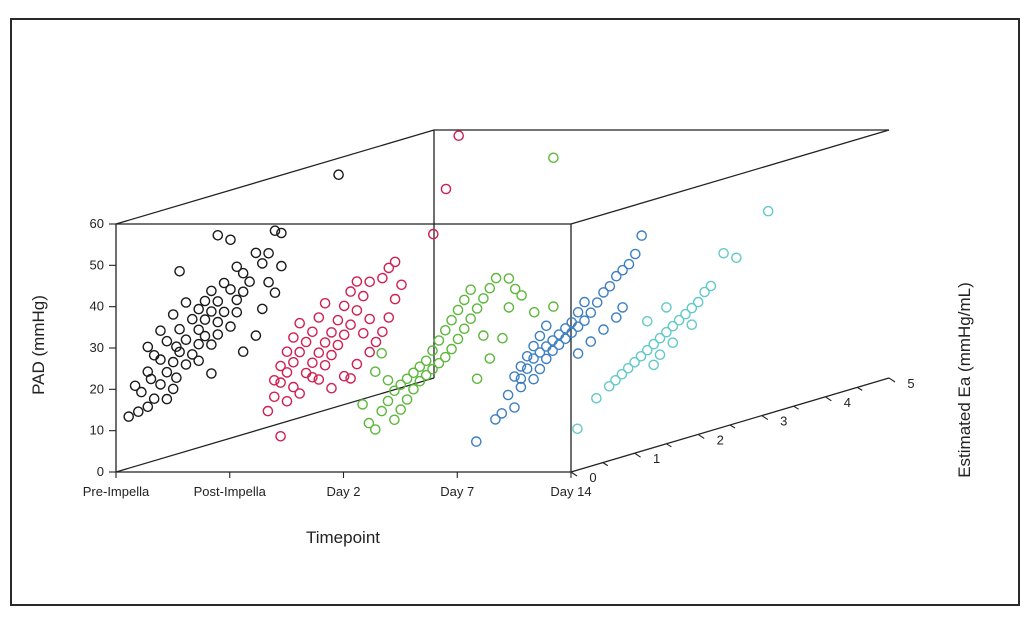 The width and height of the screenshot is (1034, 620). I want to click on z-minor-tick, so click(669, 445).